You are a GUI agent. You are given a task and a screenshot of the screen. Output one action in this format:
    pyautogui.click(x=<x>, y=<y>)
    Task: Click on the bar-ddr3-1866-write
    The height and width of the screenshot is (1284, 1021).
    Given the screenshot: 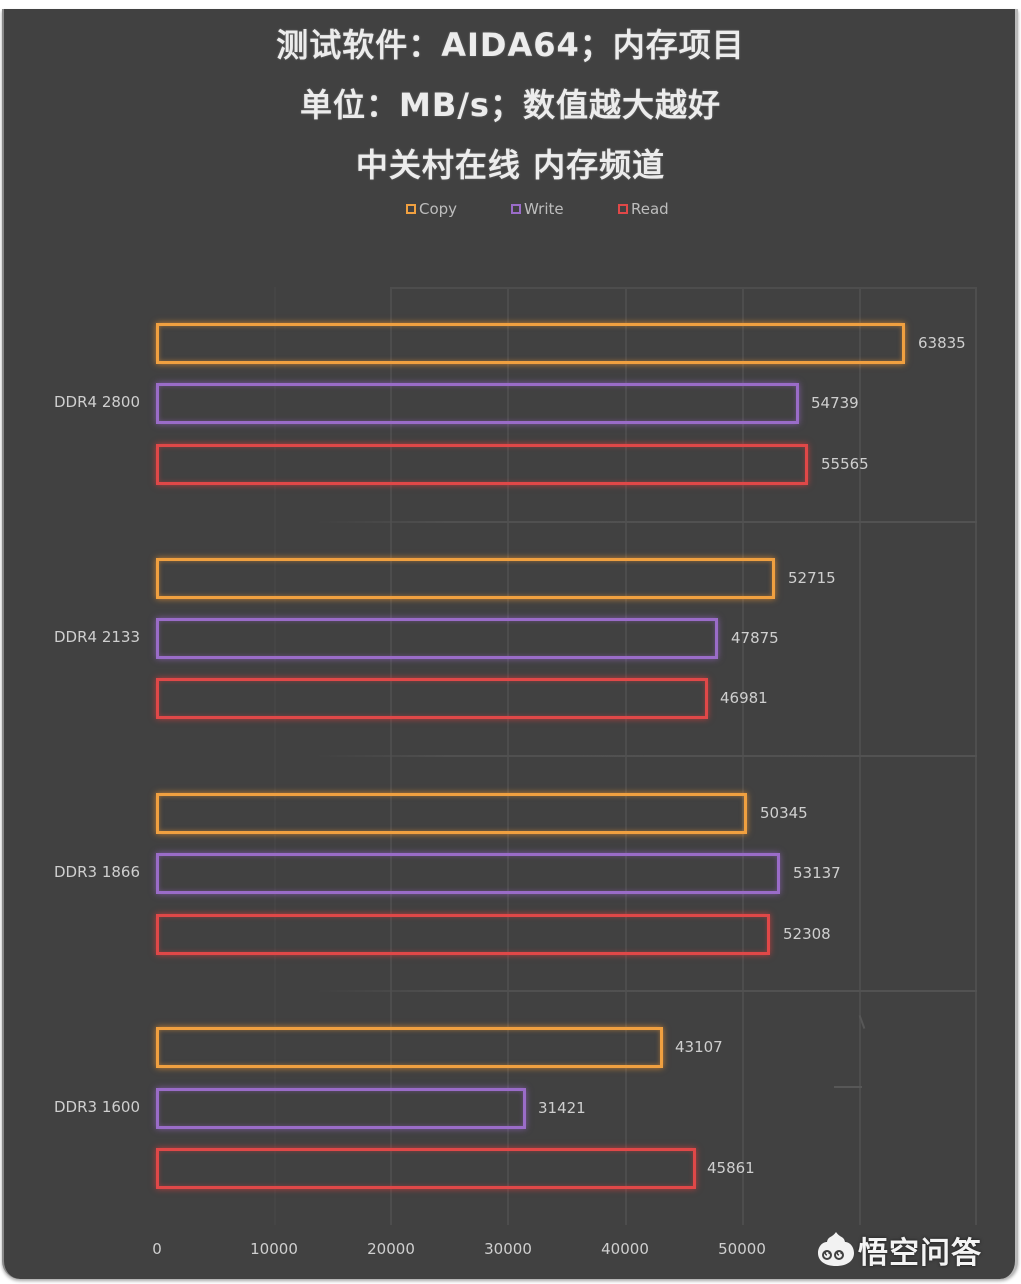 What is the action you would take?
    pyautogui.click(x=468, y=873)
    